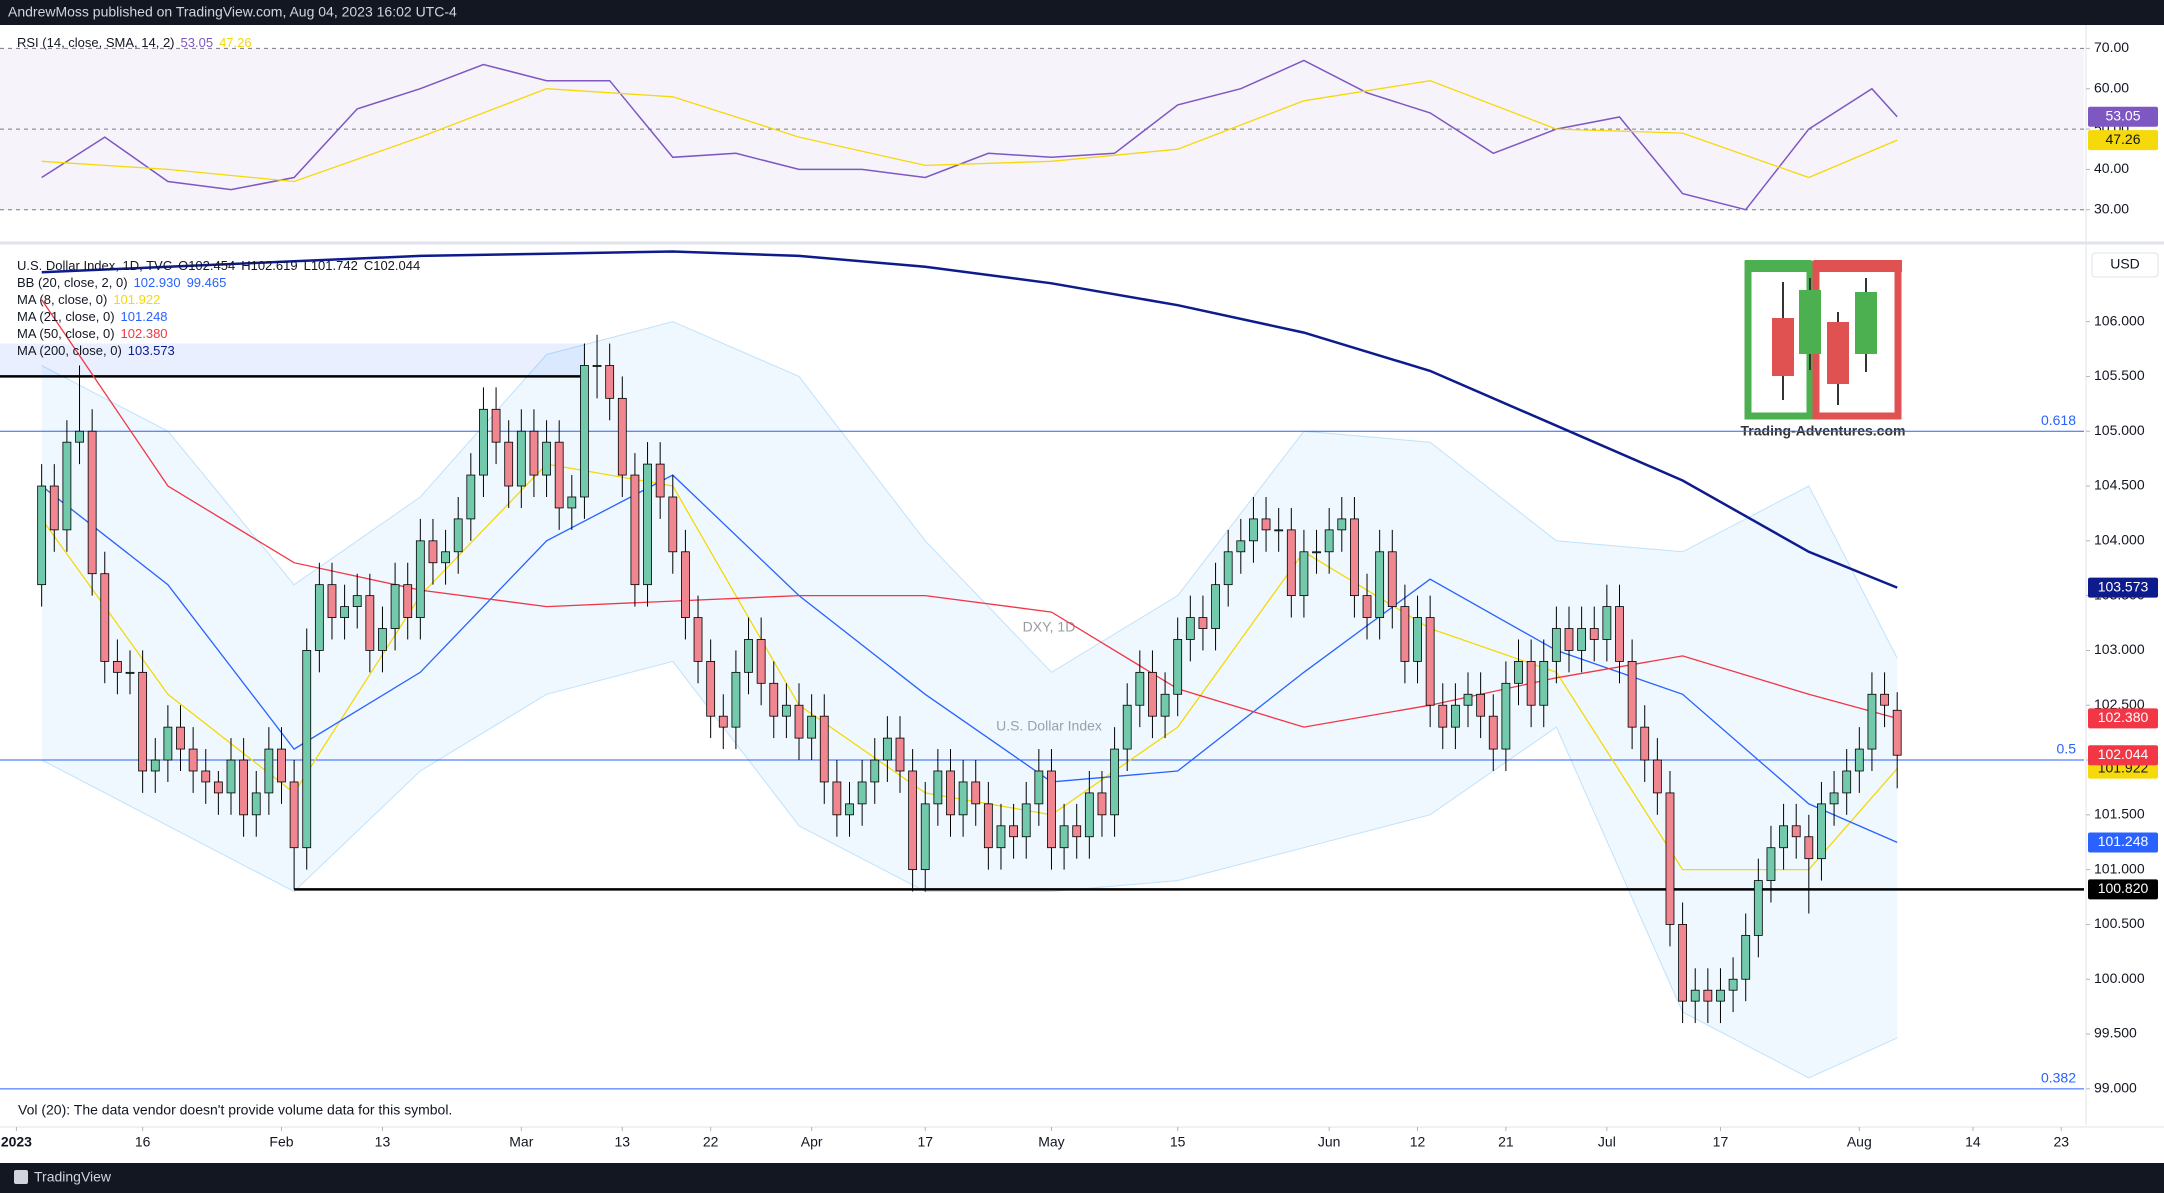 Image resolution: width=2164 pixels, height=1193 pixels. Describe the element at coordinates (2115, 1033) in the screenshot. I see `y-tick-label: 99.500` at that location.